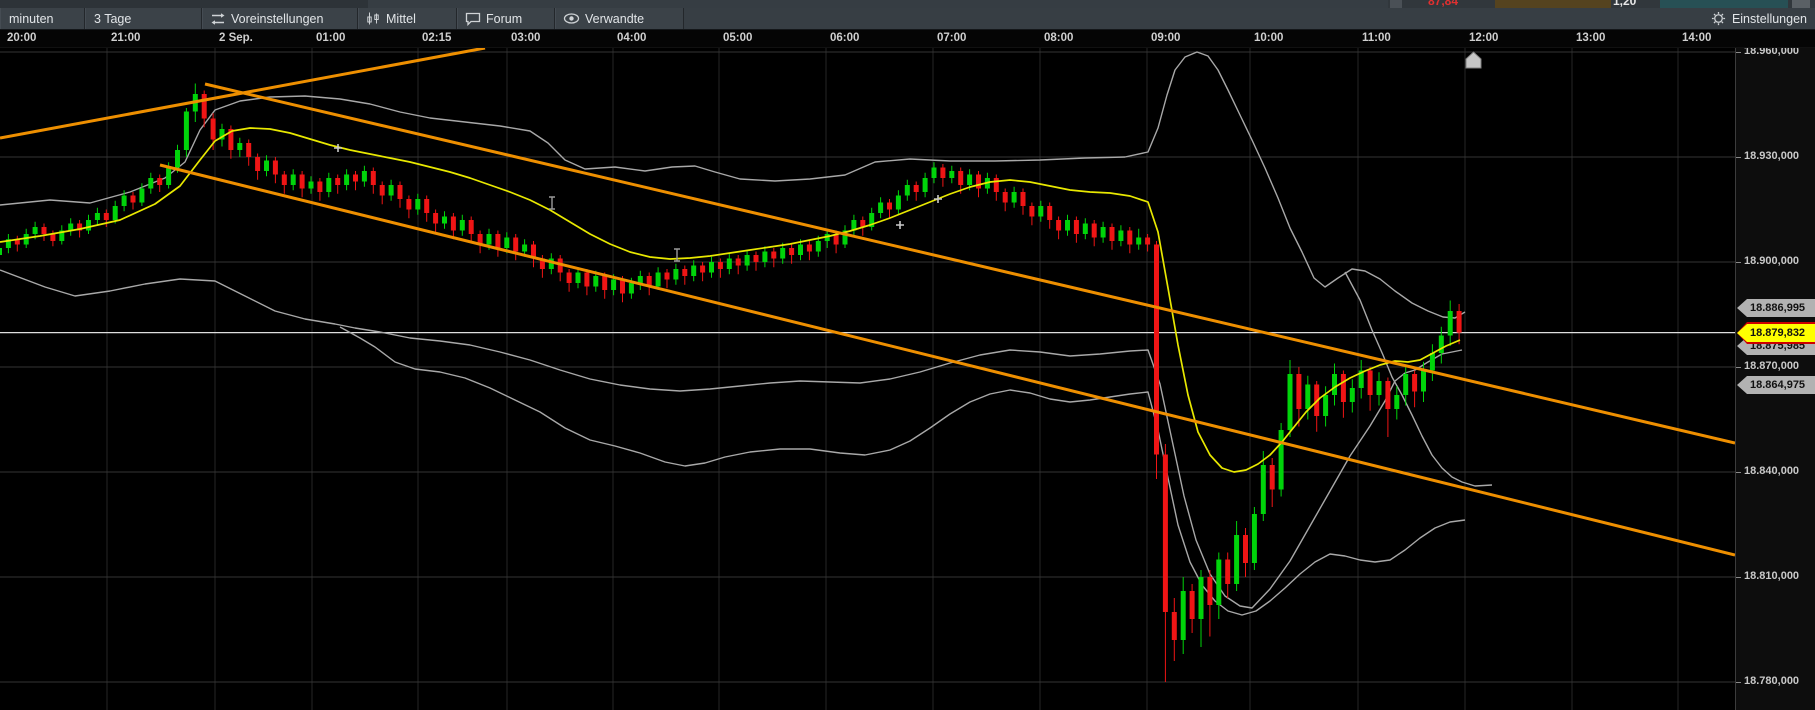 This screenshot has height=710, width=1815. What do you see at coordinates (845, 38) in the screenshot?
I see `time-tick-label: 06:00` at bounding box center [845, 38].